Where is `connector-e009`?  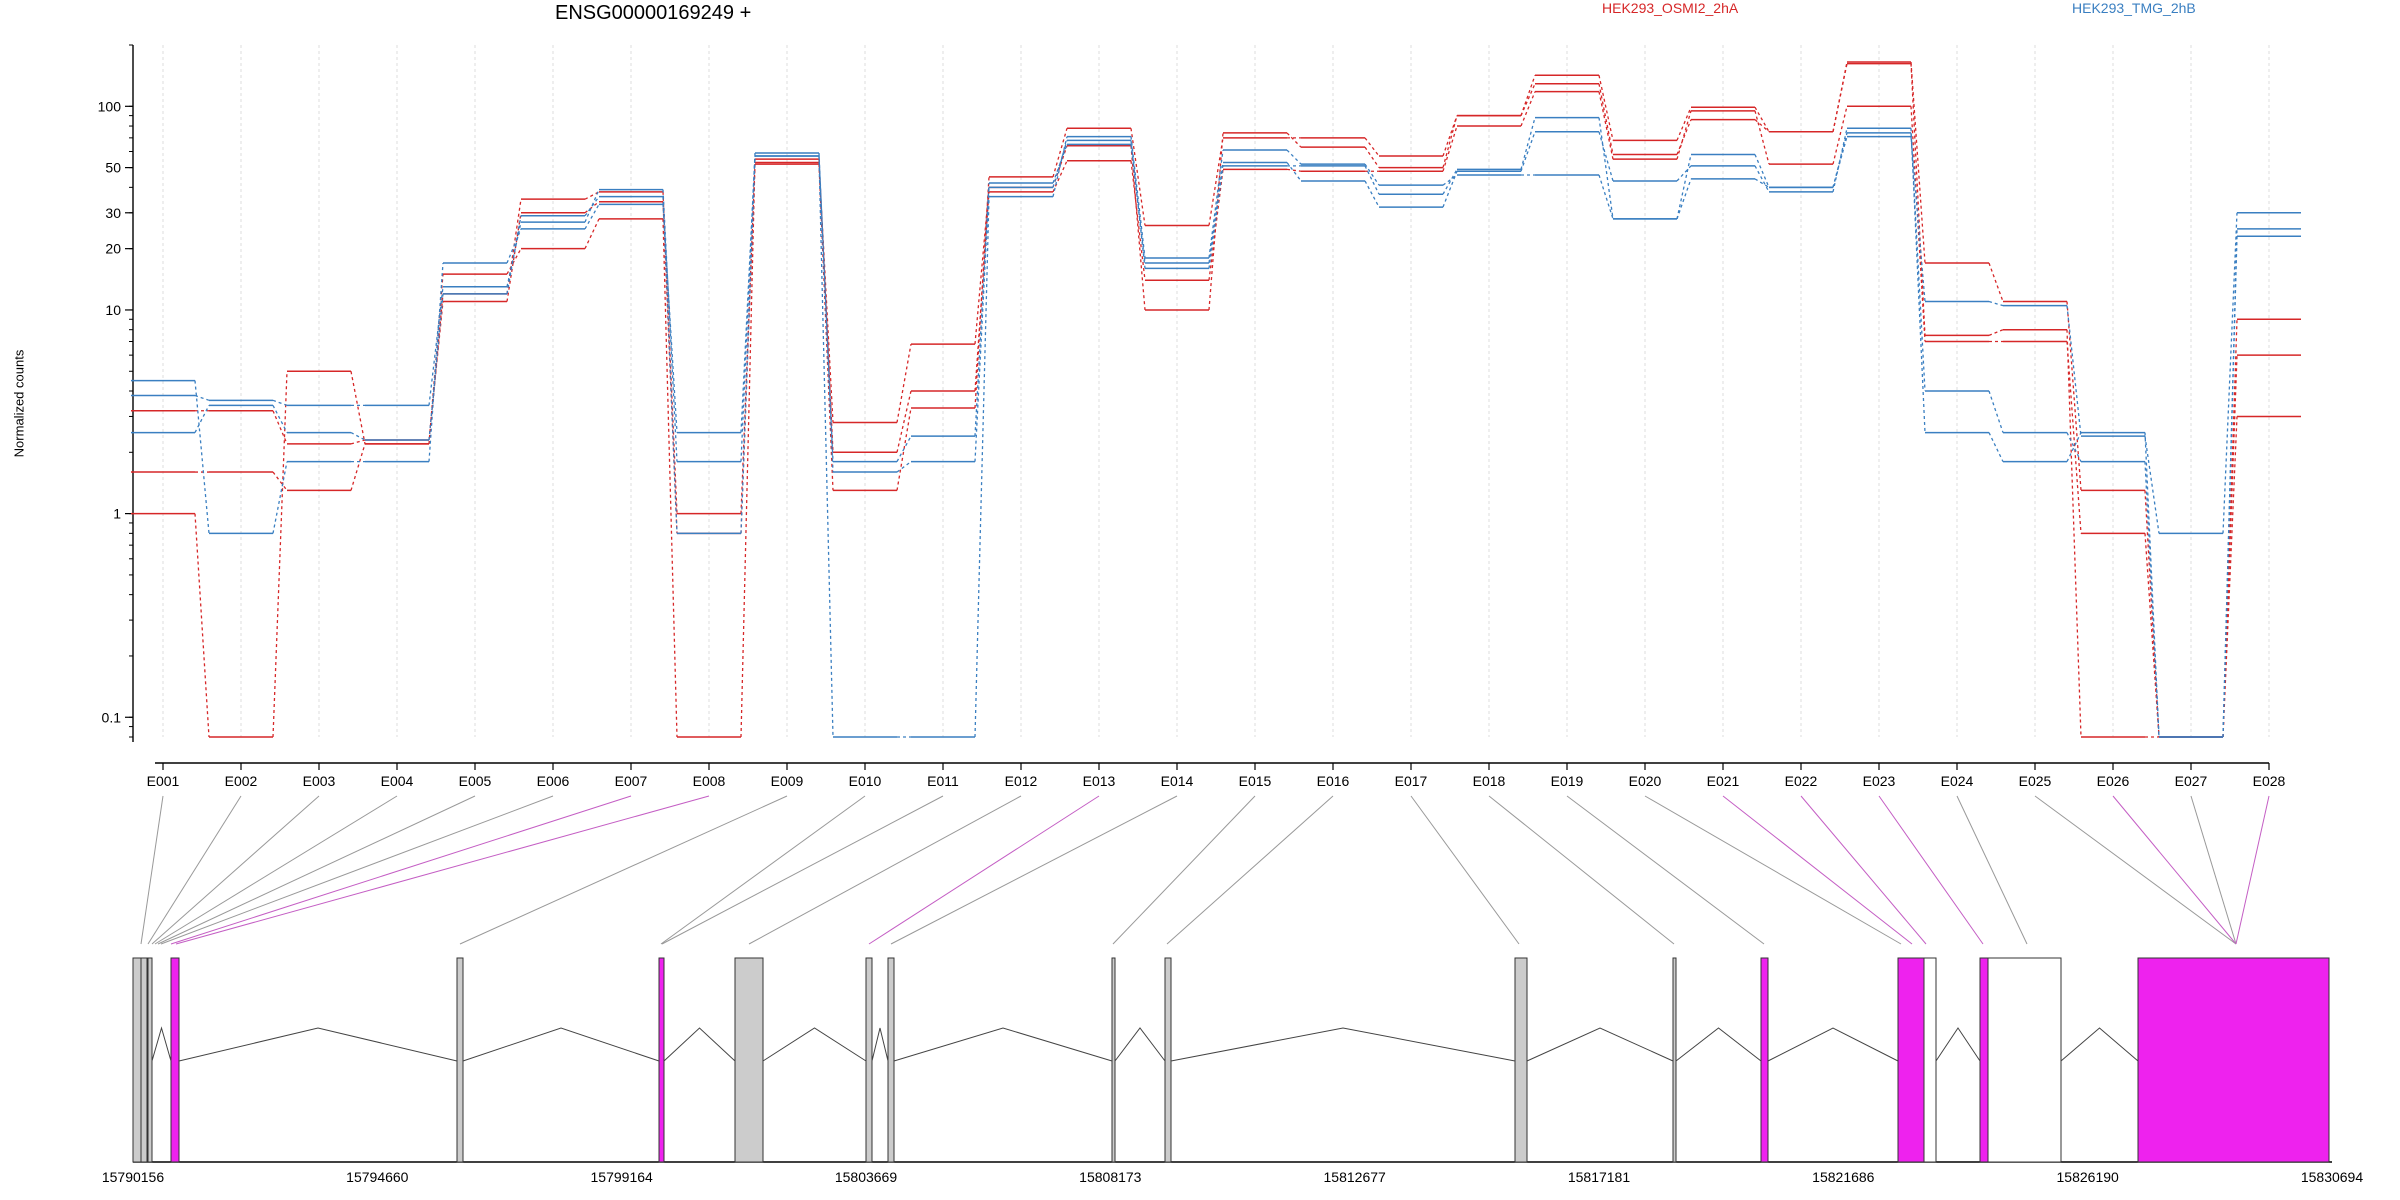
connector-e009 is located at coordinates (623, 870).